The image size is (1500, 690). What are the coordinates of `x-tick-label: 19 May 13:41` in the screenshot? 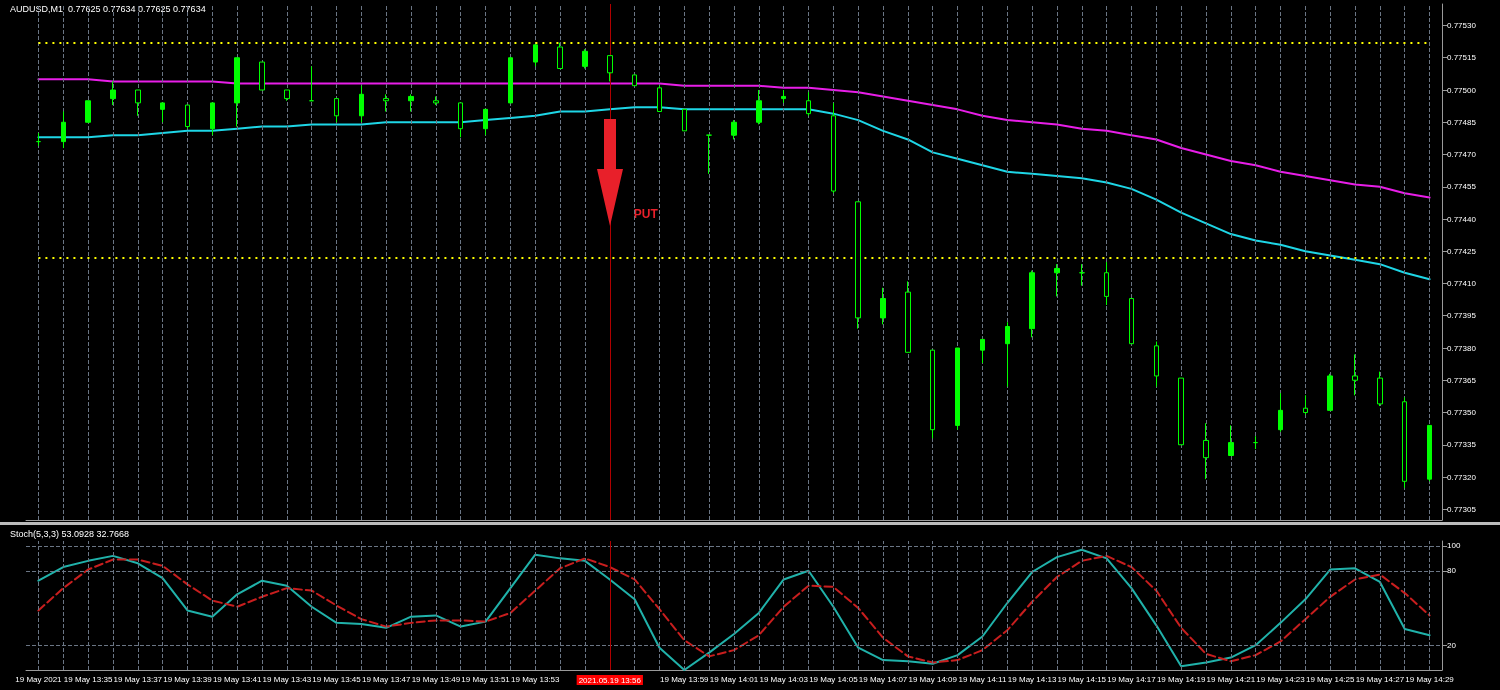 It's located at (237, 679).